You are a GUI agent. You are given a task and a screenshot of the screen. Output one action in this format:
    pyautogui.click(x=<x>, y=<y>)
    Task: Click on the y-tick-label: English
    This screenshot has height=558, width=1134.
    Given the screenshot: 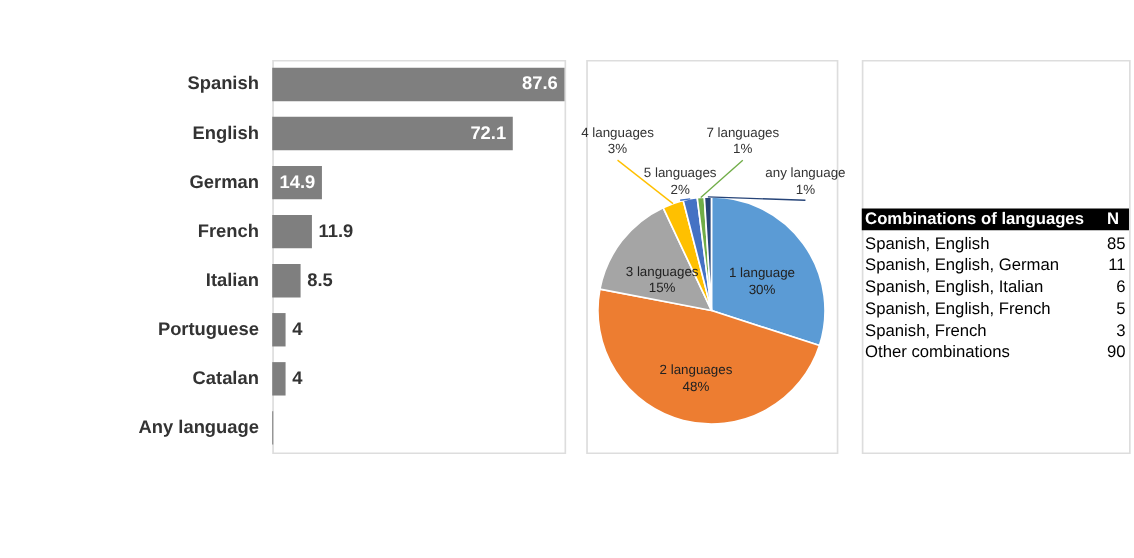 What is the action you would take?
    pyautogui.click(x=226, y=132)
    